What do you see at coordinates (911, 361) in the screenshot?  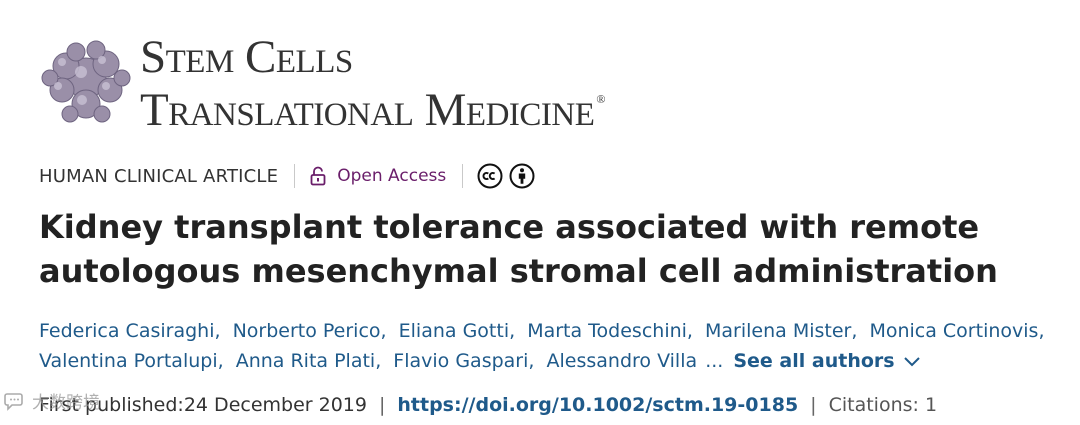 I see `chevron-down-icon` at bounding box center [911, 361].